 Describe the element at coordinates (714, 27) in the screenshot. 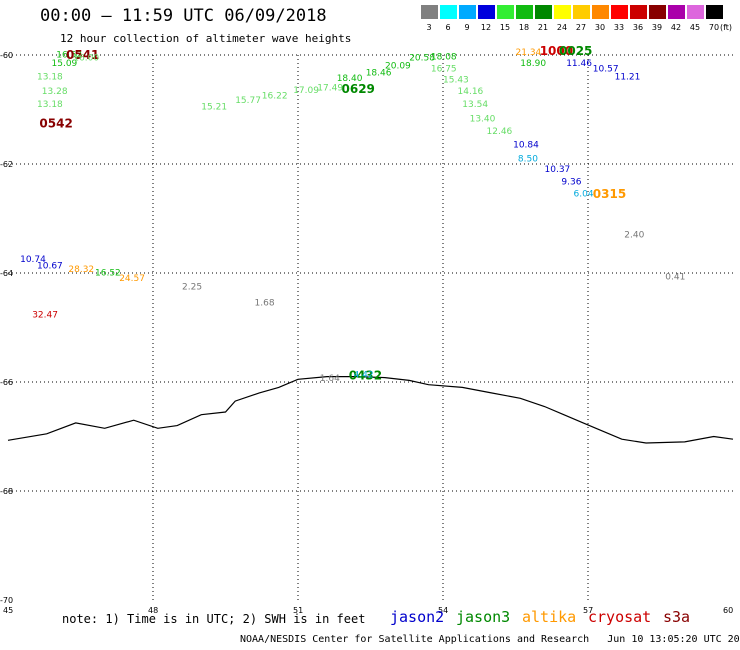

I see `legend-label: 70` at that location.